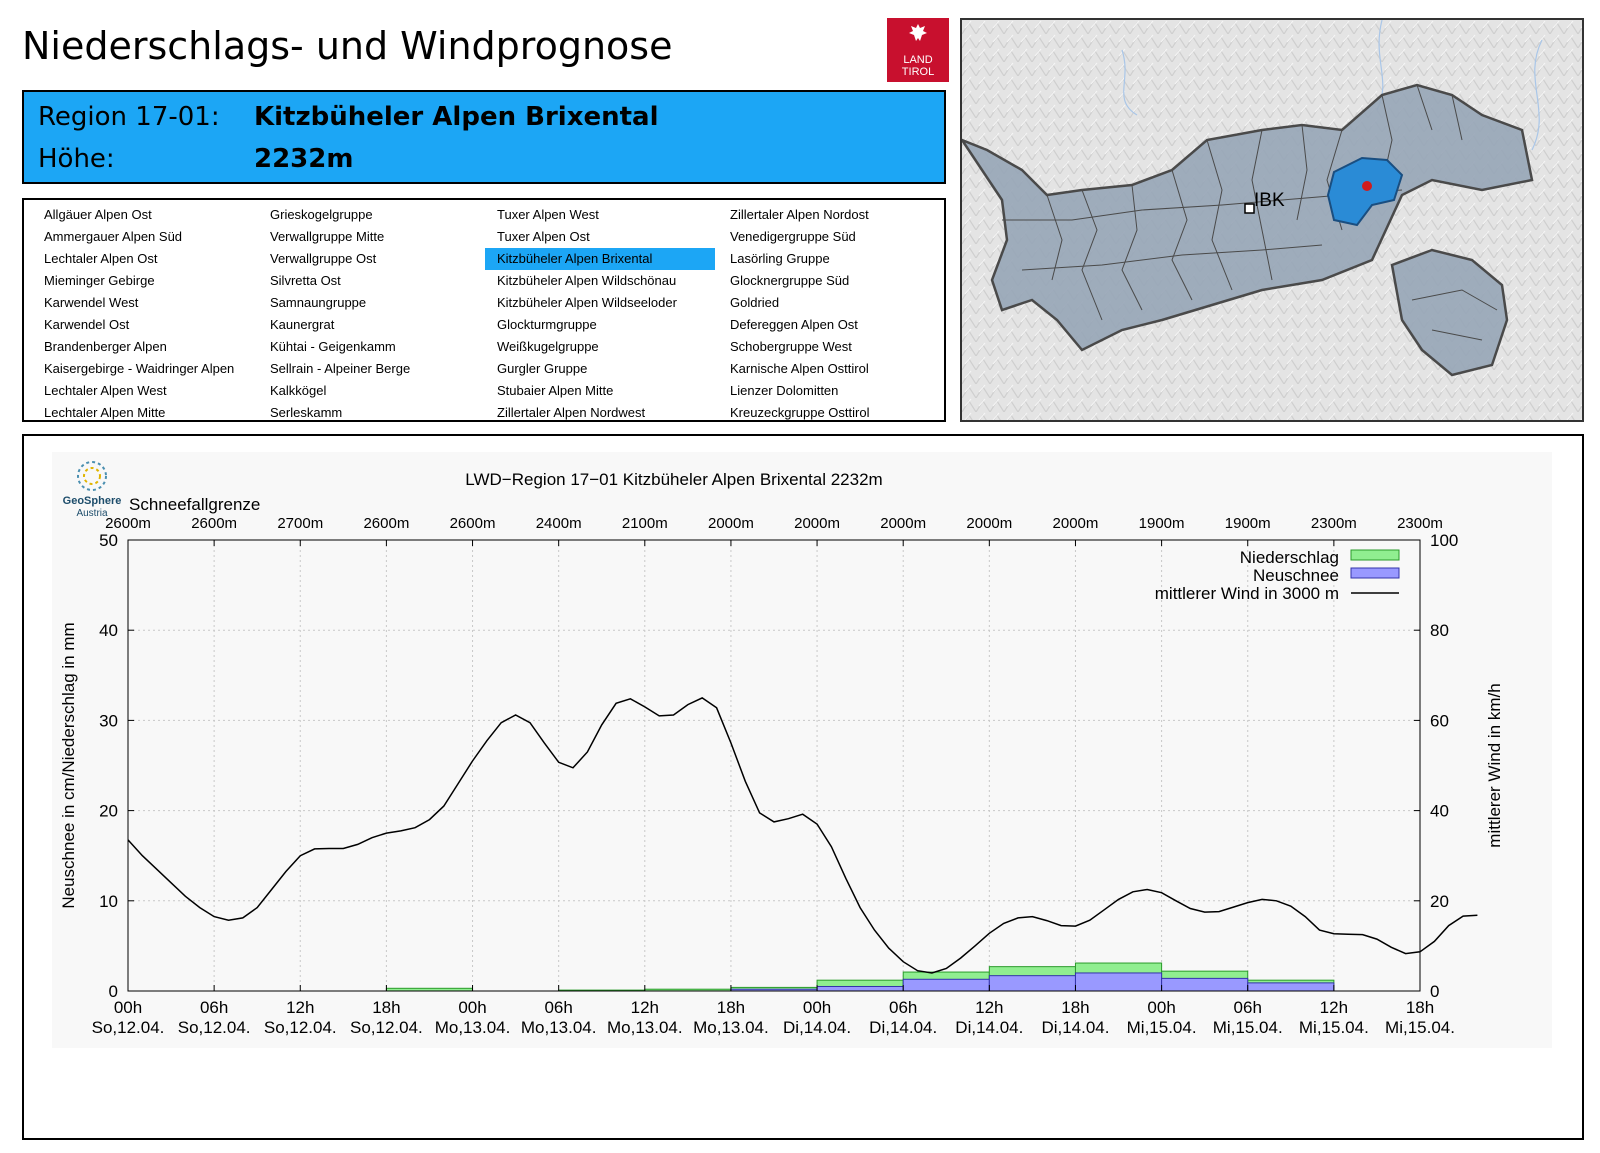  What do you see at coordinates (1334, 1007) in the screenshot?
I see `x-tick-label-hour: 12h` at bounding box center [1334, 1007].